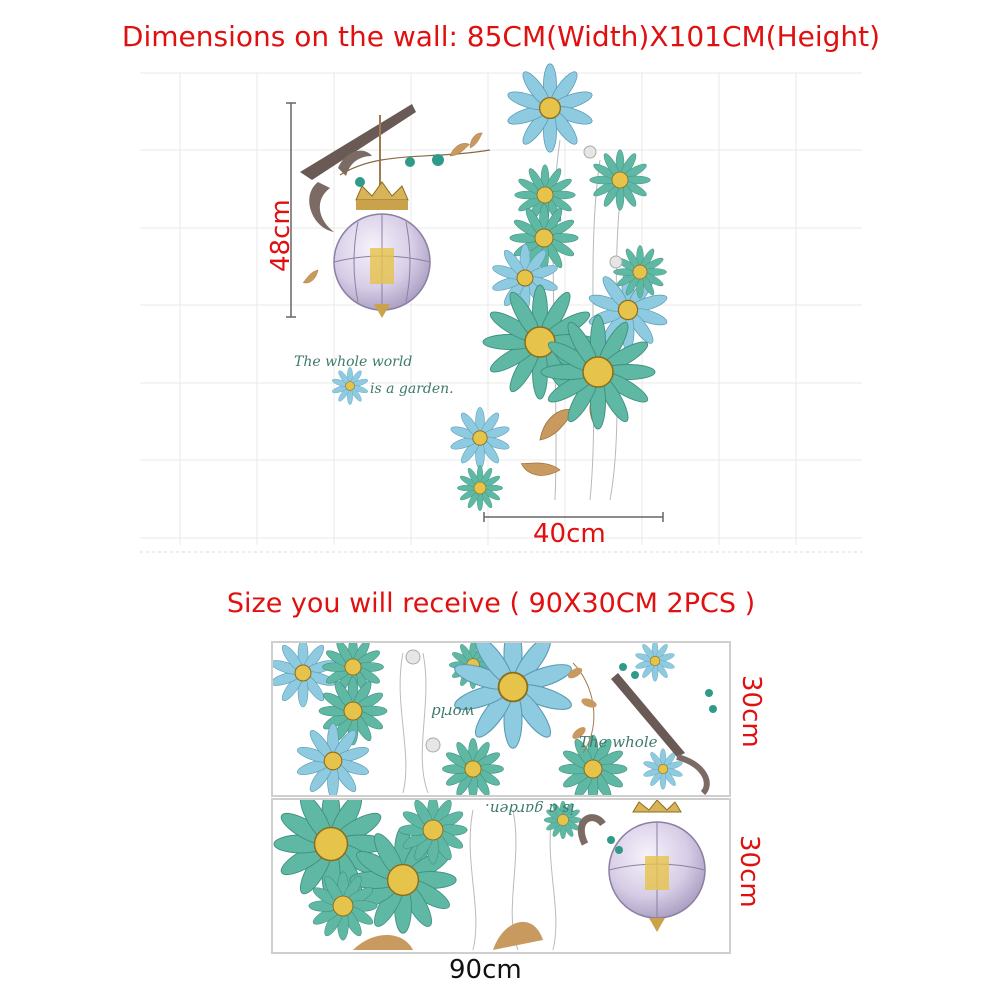  I want to click on sheet-1-artwork, so click(495, 719).